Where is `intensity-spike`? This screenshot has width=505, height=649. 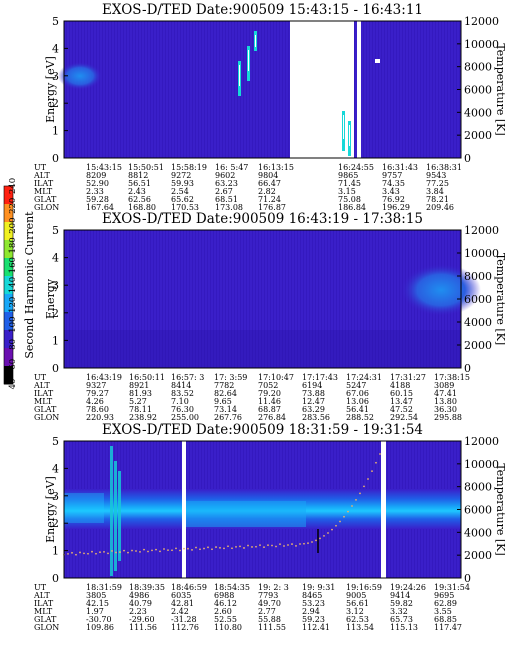
intensity-spike is located at coordinates (115, 516).